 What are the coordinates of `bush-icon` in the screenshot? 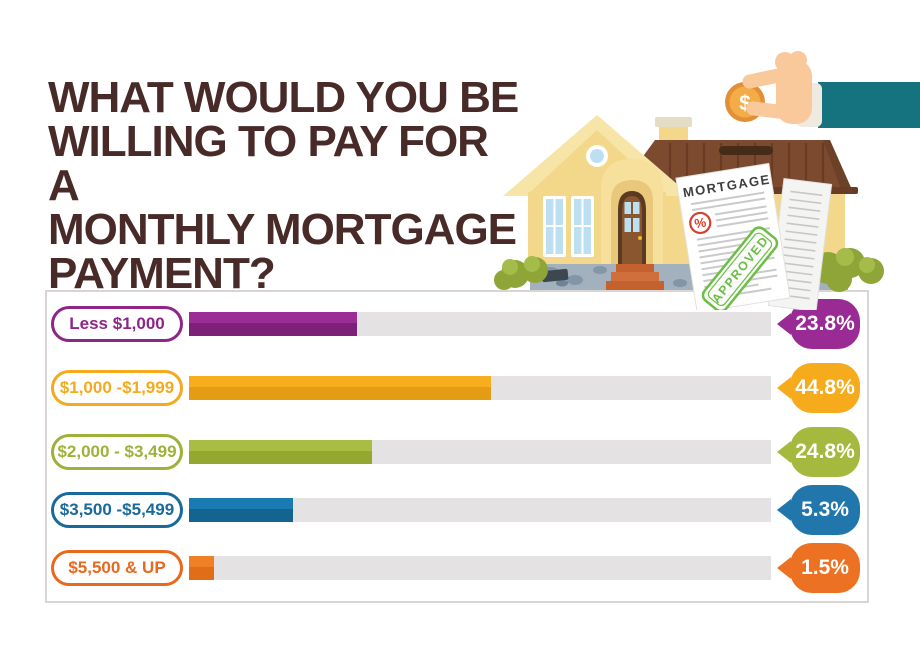 It's located at (689, 270).